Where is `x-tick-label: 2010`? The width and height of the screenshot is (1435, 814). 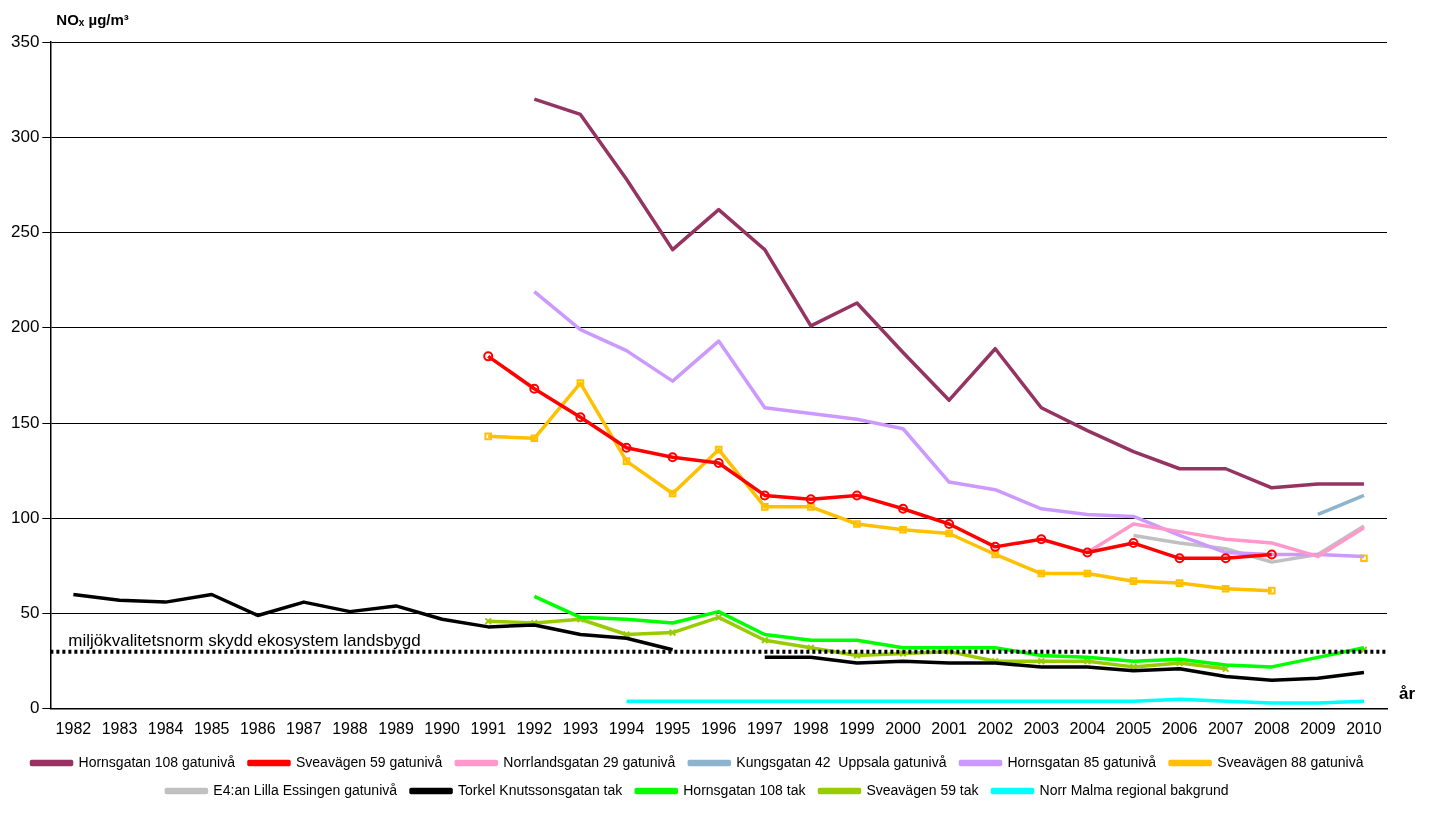 x-tick-label: 2010 is located at coordinates (1364, 728).